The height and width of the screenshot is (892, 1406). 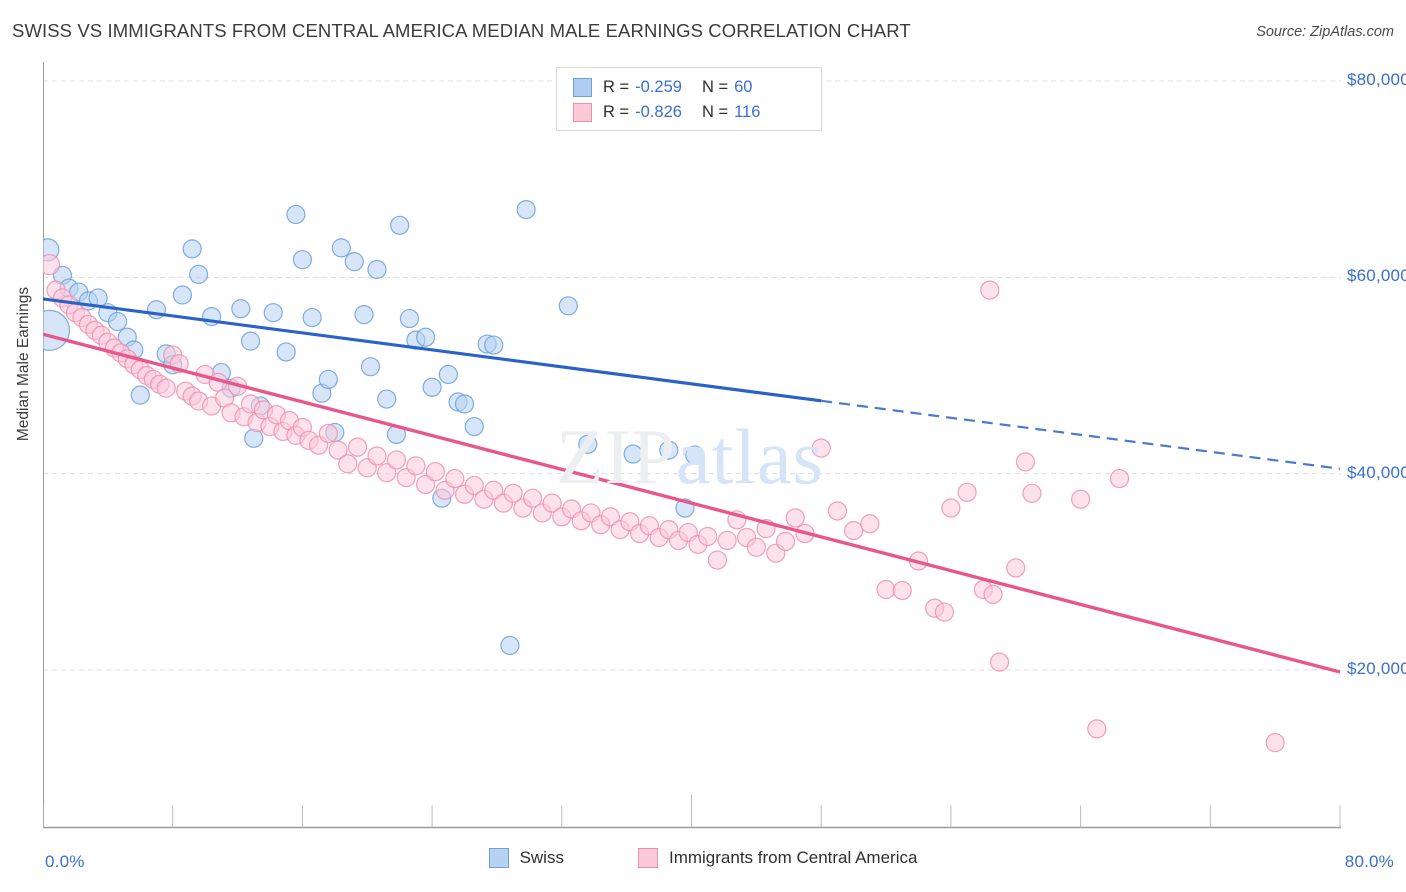 What do you see at coordinates (658, 112) in the screenshot?
I see `ca-r-value: -0.826` at bounding box center [658, 112].